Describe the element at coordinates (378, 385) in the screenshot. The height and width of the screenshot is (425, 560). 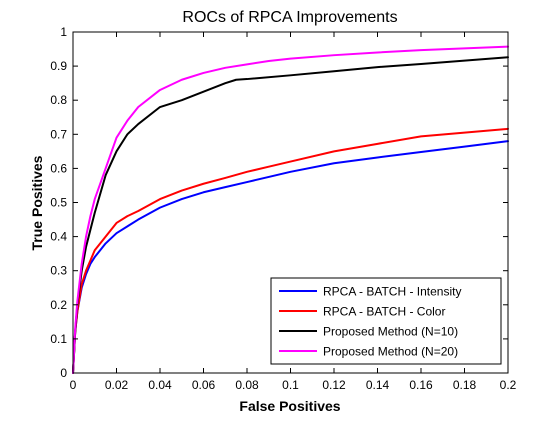
I see `x-tick-label: 0.14` at that location.